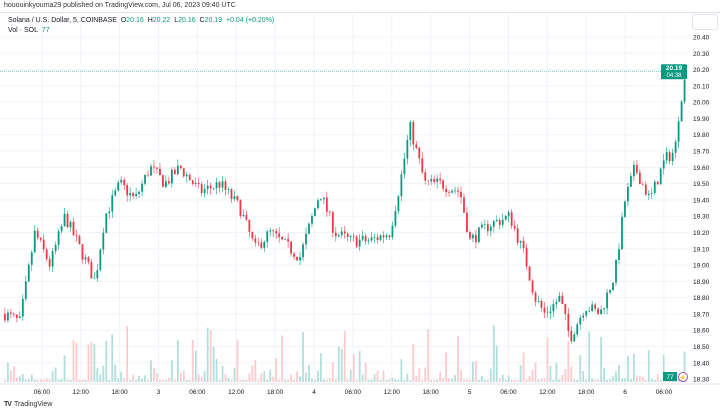 Image resolution: width=720 pixels, height=414 pixels. What do you see at coordinates (701, 380) in the screenshot?
I see `price-tick-label: 18.30` at bounding box center [701, 380].